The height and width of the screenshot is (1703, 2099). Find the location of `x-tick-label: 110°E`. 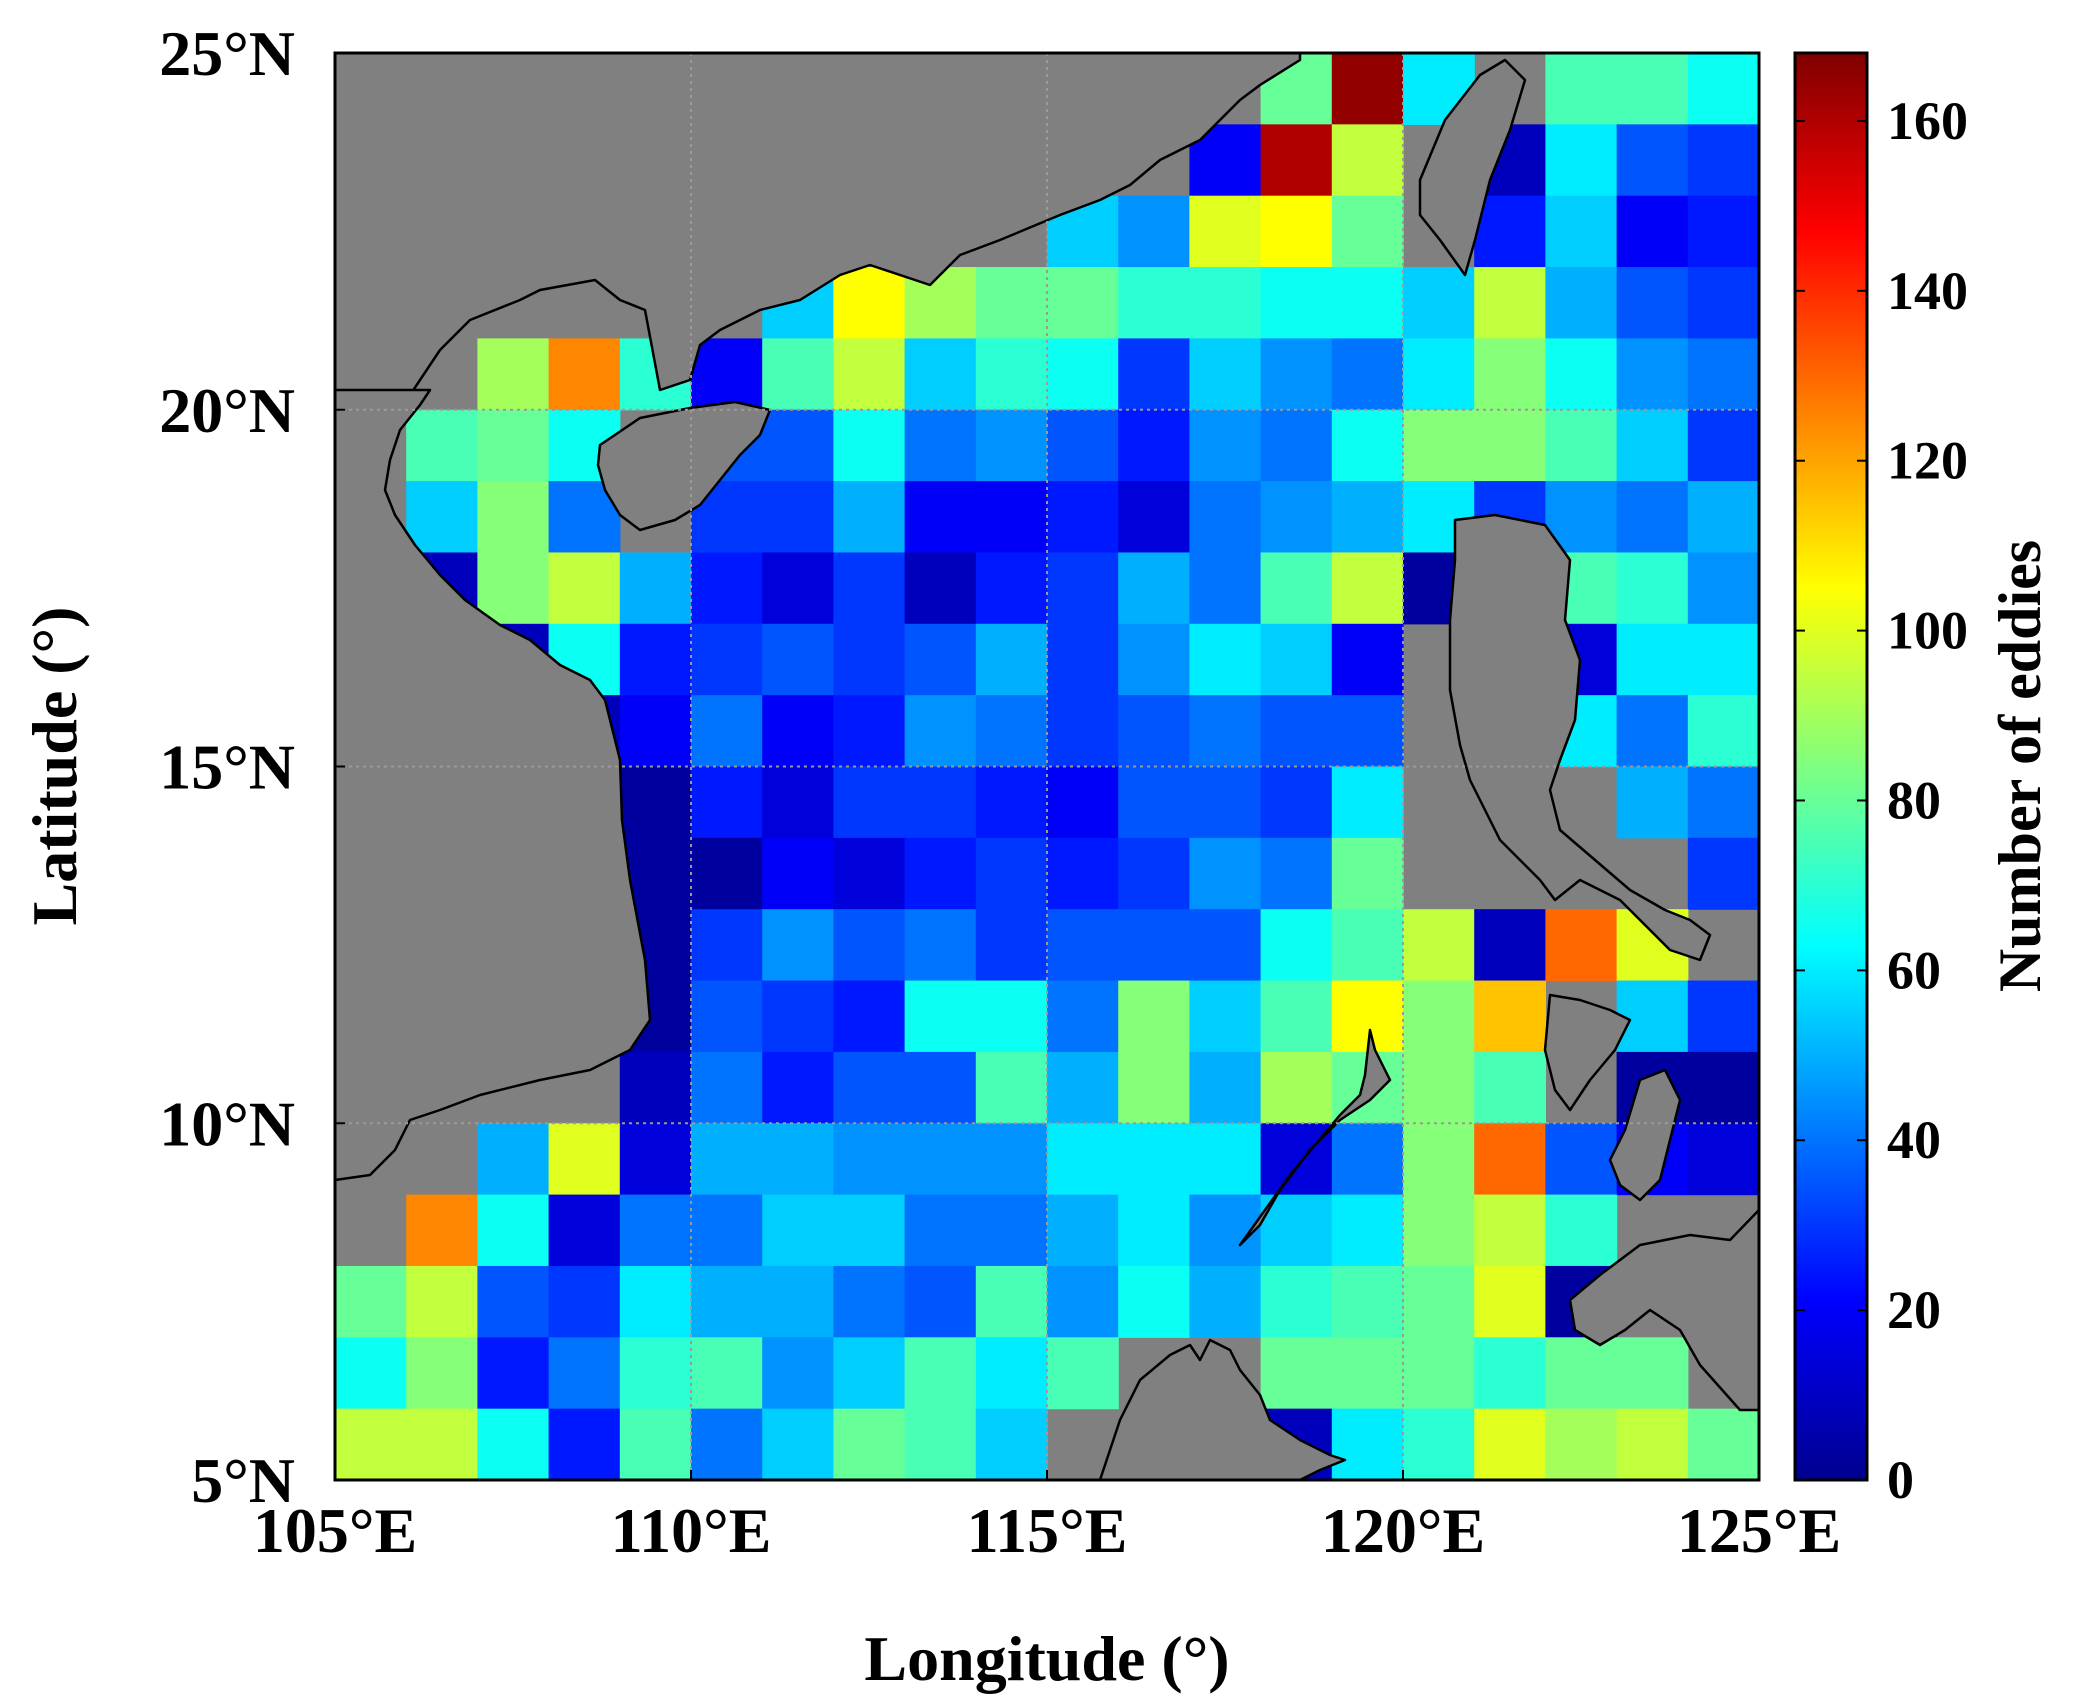

x-tick-label: 110°E is located at coordinates (691, 1530).